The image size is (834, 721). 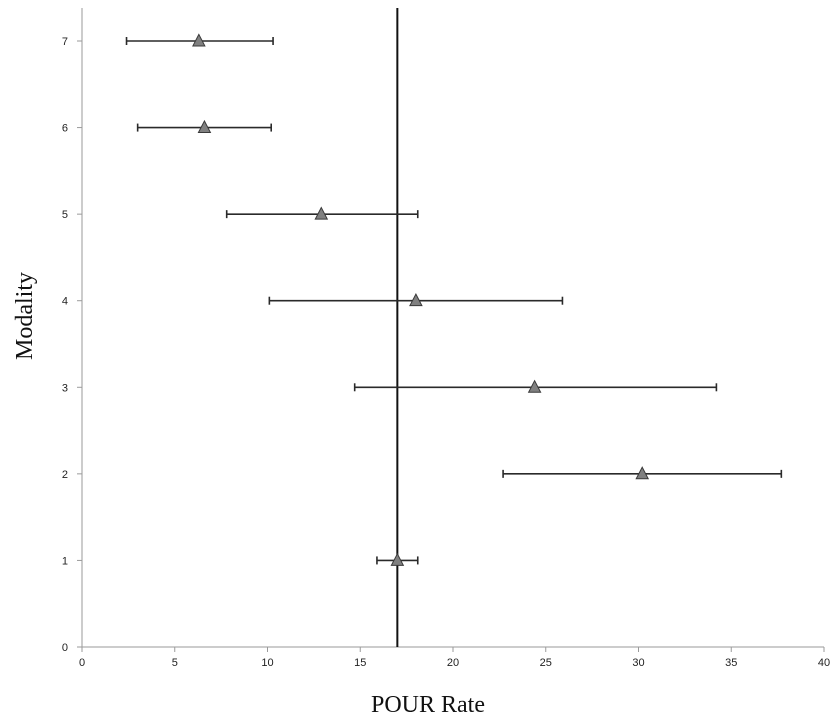 What do you see at coordinates (65, 561) in the screenshot?
I see `y-tick-label: 1` at bounding box center [65, 561].